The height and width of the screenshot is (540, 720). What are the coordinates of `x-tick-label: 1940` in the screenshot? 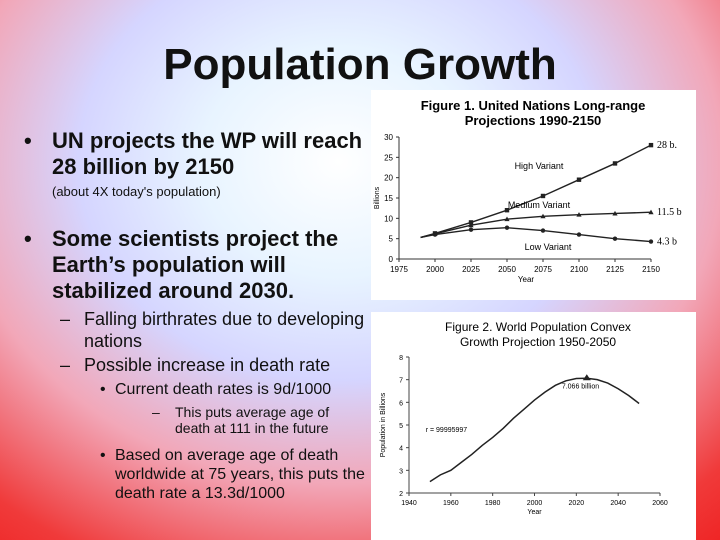 It's located at (409, 503).